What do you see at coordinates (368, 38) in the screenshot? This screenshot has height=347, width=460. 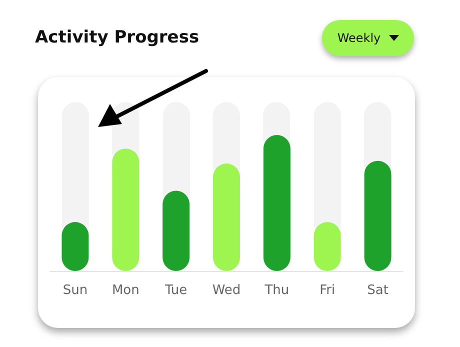 I see `dropdown-button: Weekly` at bounding box center [368, 38].